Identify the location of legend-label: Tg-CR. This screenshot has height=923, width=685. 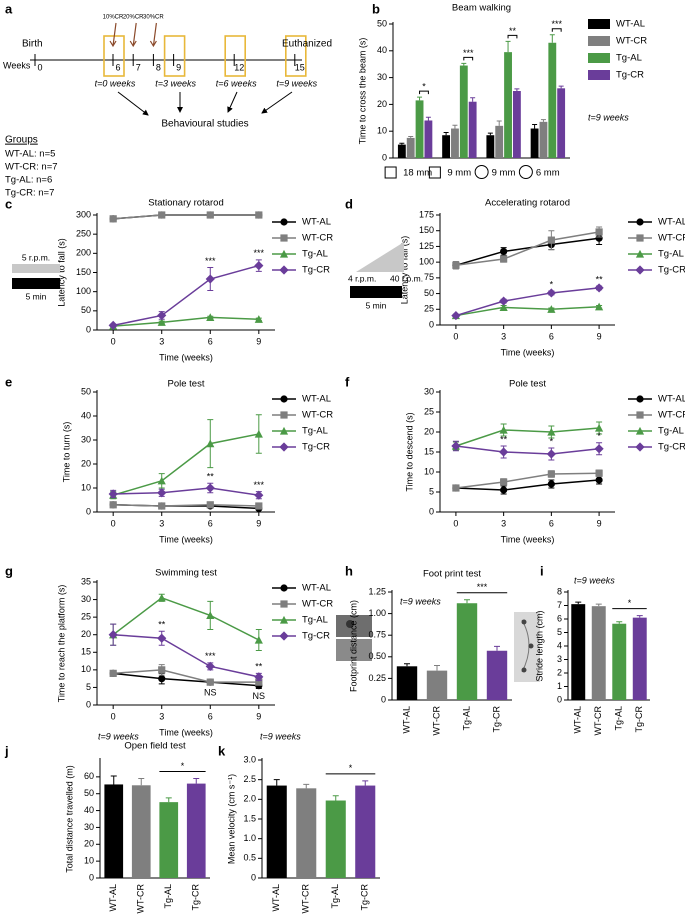
(316, 636).